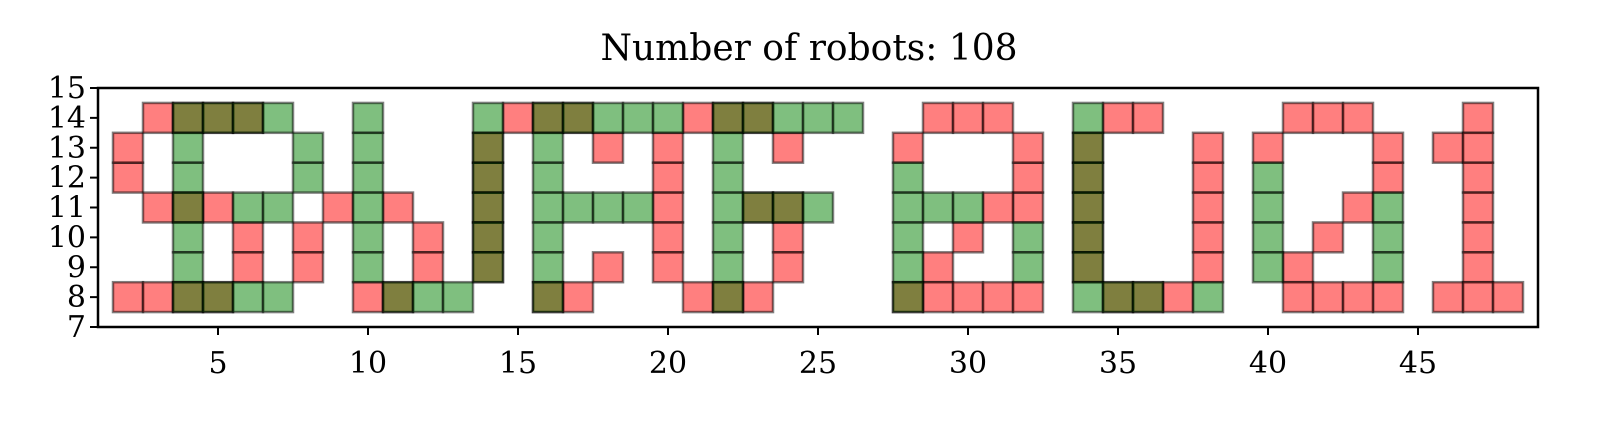 The image size is (1618, 439). I want to click on x-tick-label: 45, so click(1418, 363).